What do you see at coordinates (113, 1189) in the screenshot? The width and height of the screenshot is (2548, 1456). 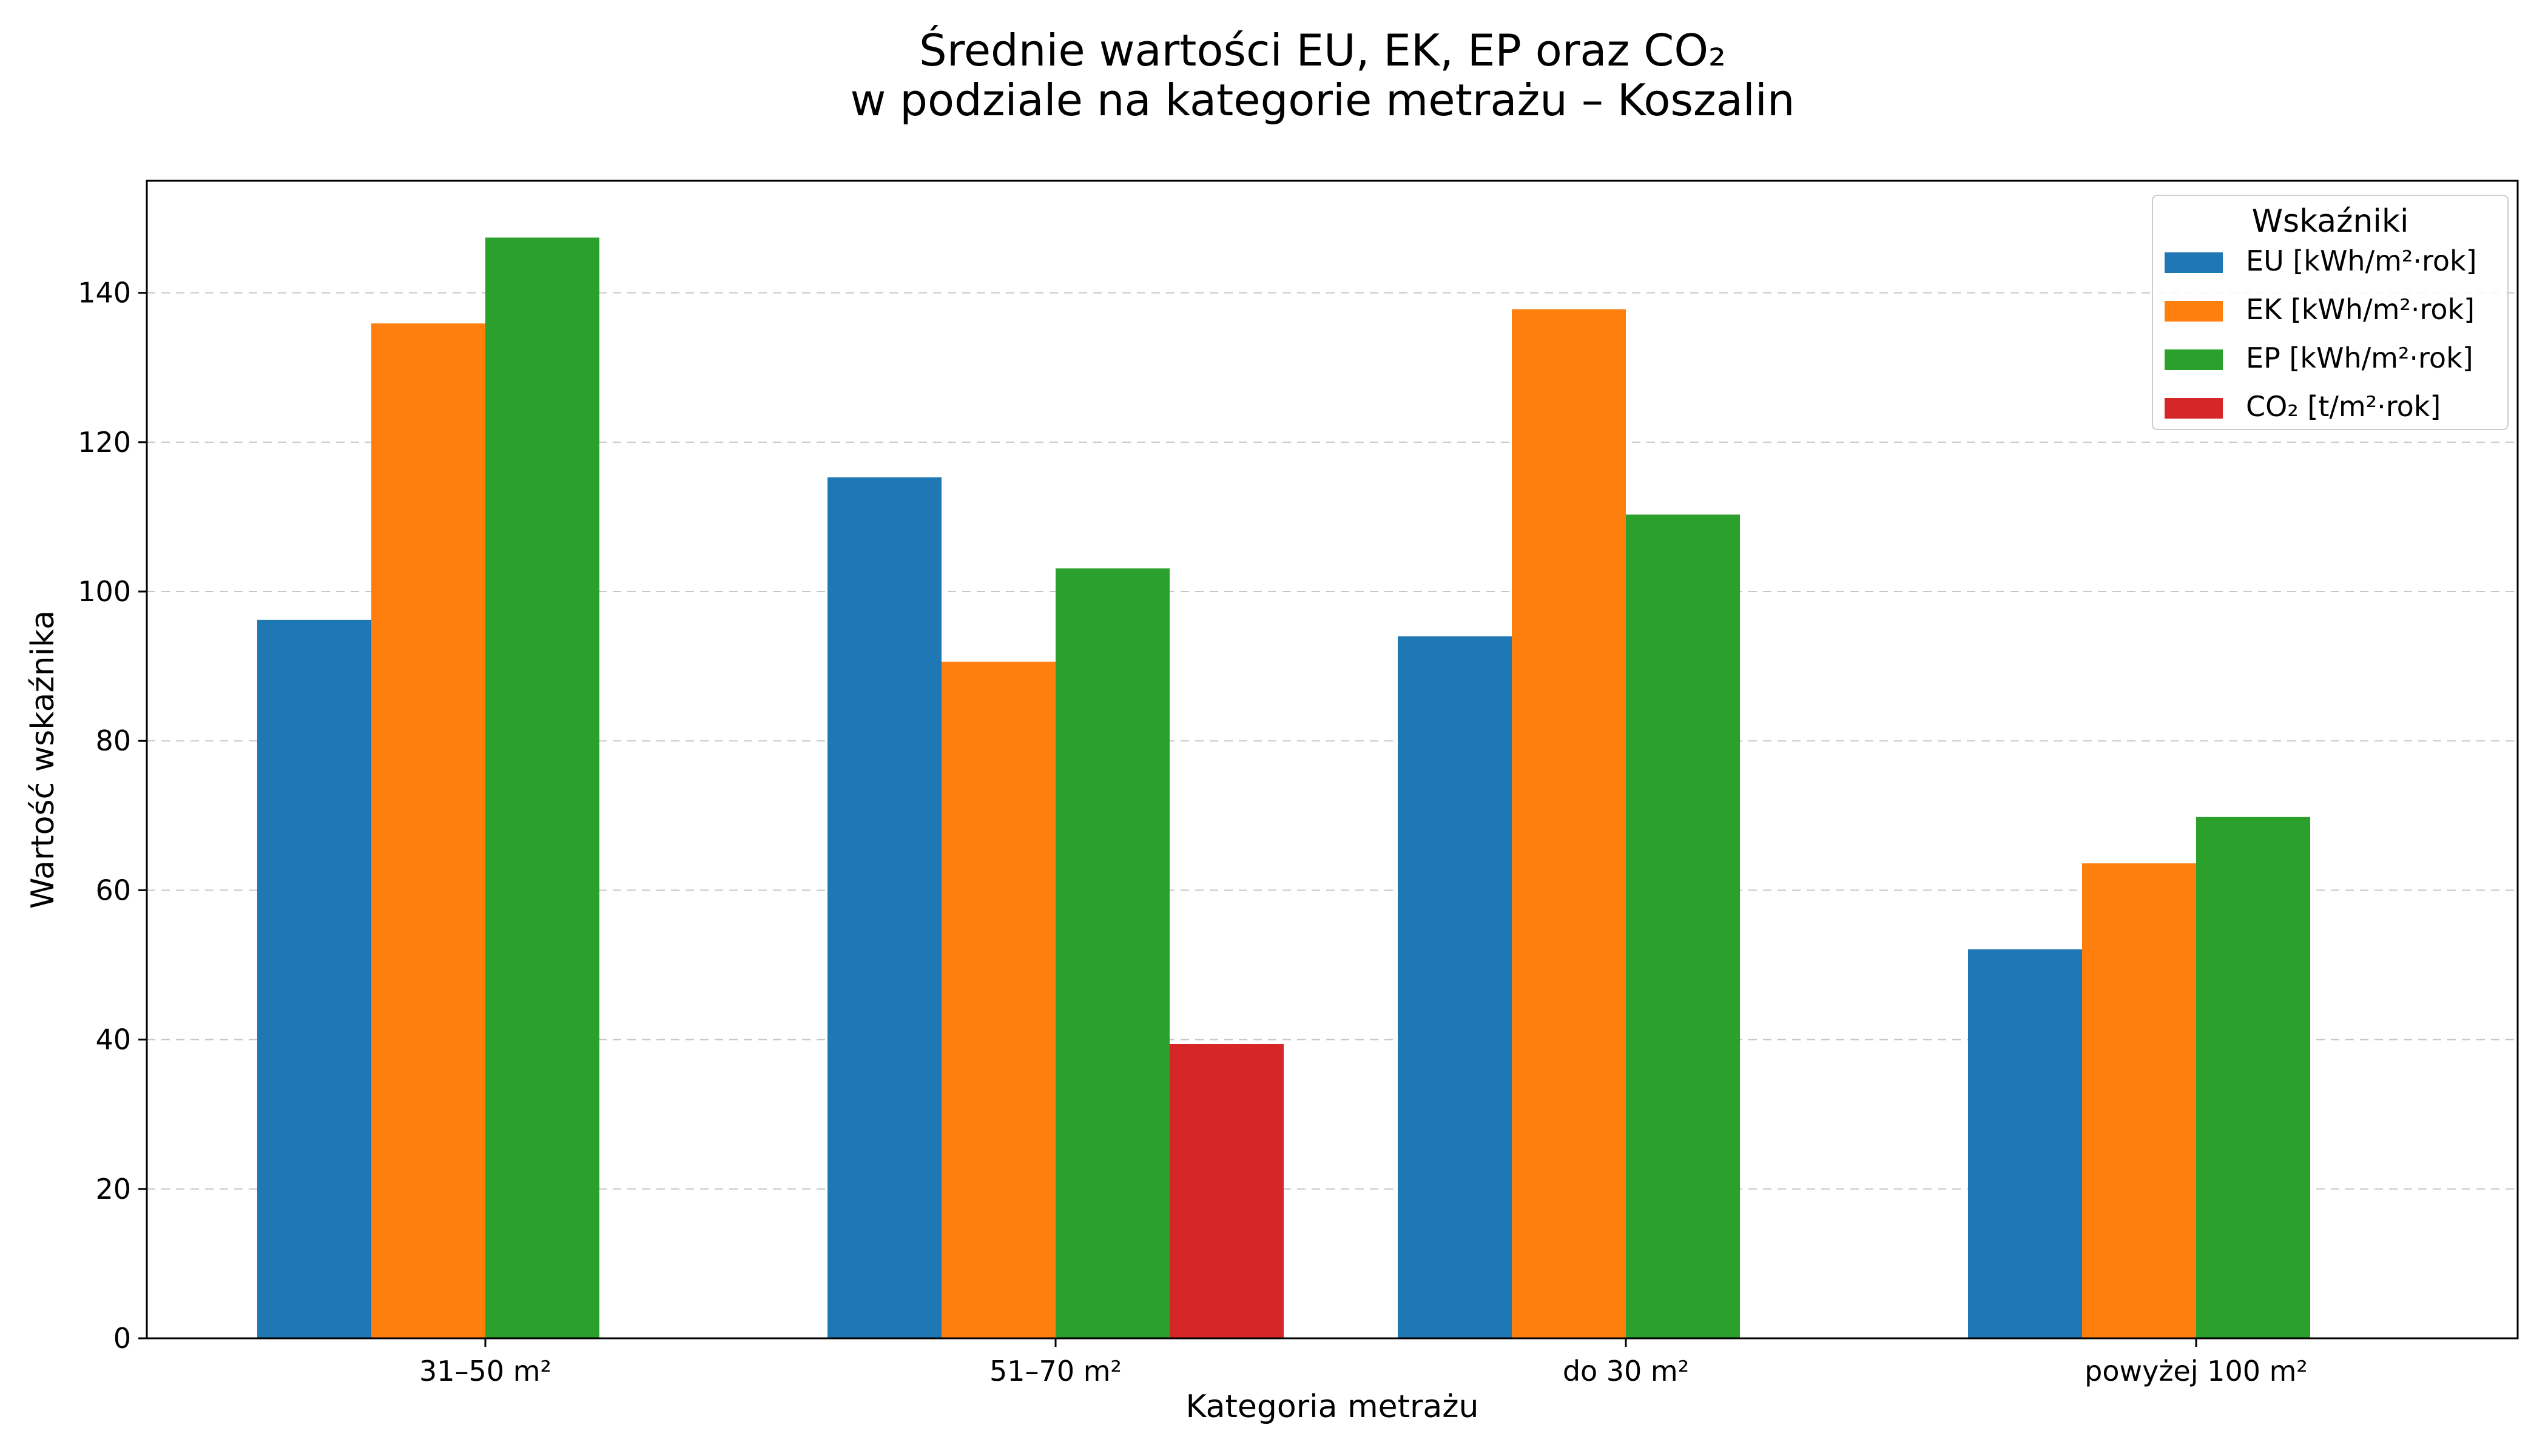 I see `y-tick-label: 20` at bounding box center [113, 1189].